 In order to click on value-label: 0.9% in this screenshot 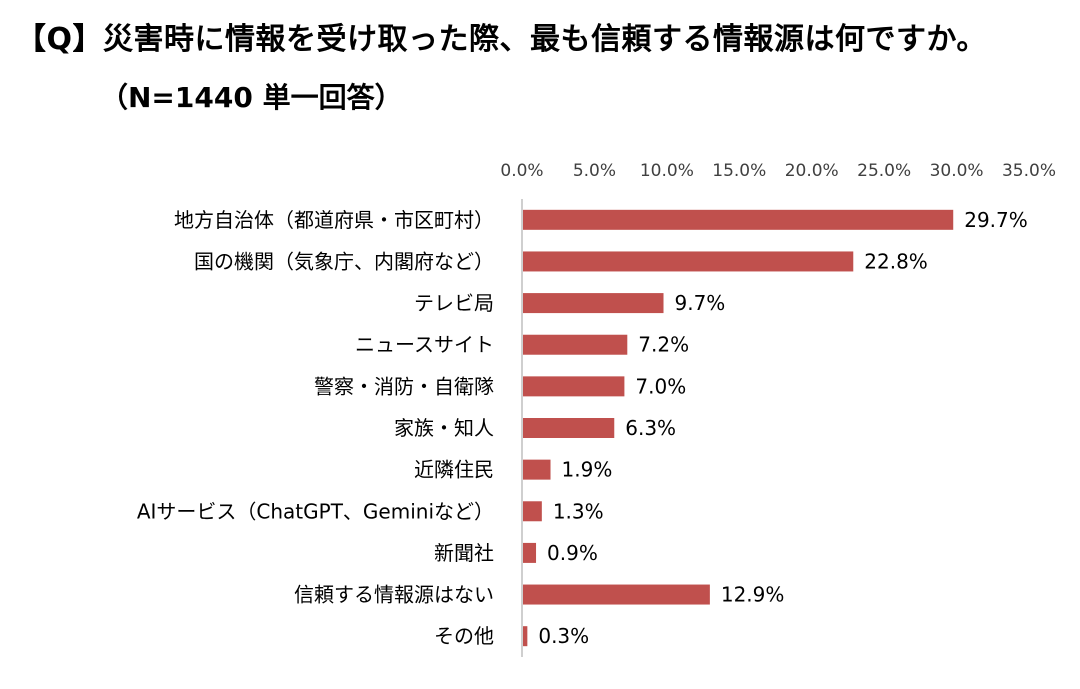, I will do `click(572, 553)`.